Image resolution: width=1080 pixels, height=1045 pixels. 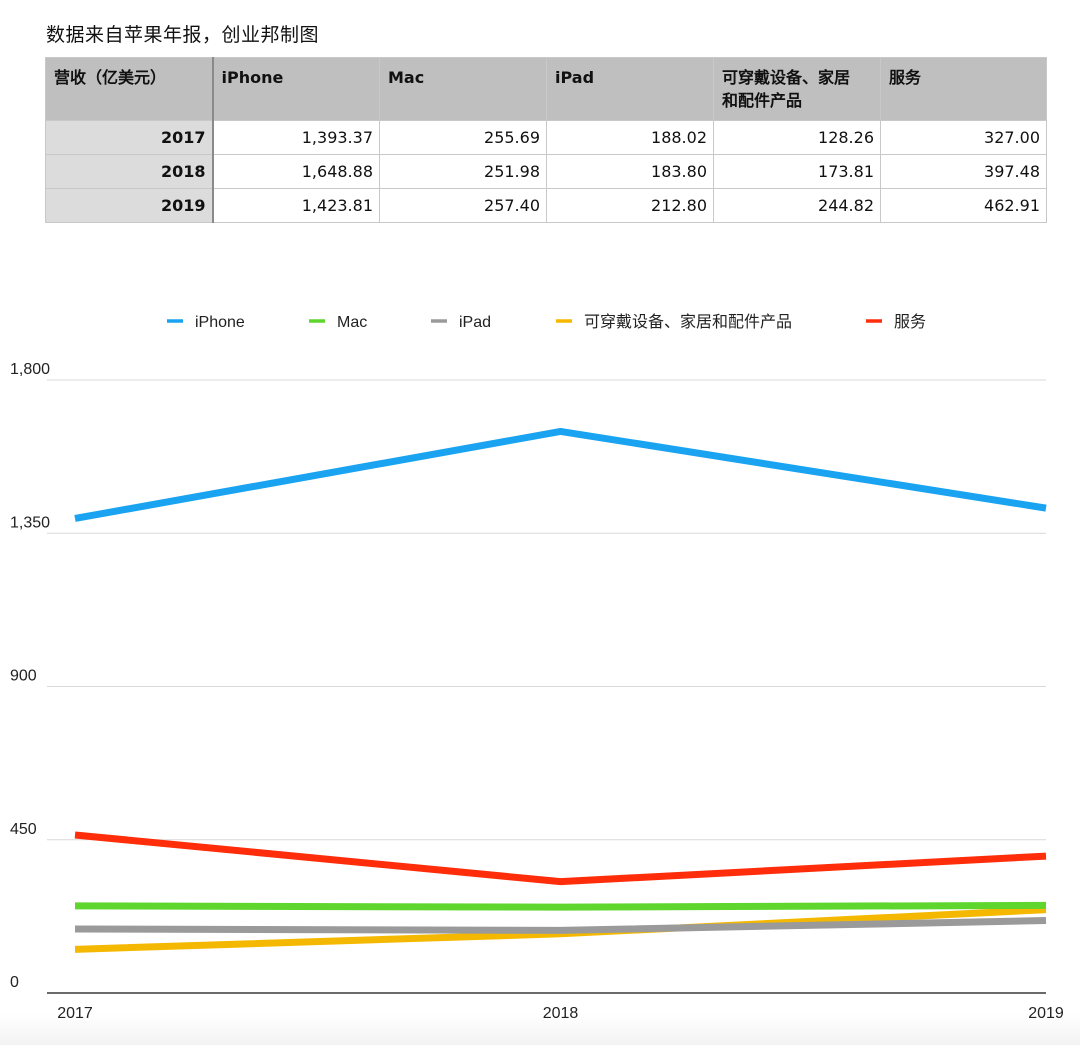 I want to click on legend-label: iPad, so click(x=475, y=322).